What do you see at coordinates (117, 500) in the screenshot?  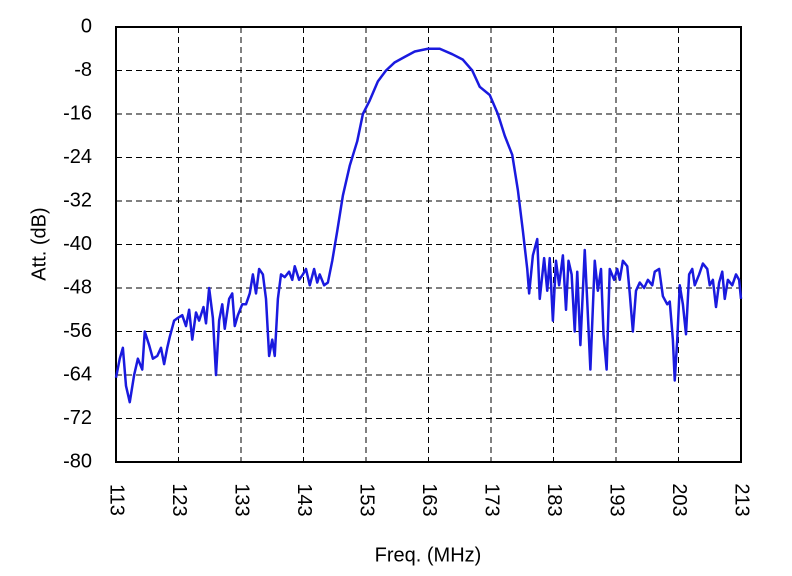 I see `x-tick-label: 113` at bounding box center [117, 500].